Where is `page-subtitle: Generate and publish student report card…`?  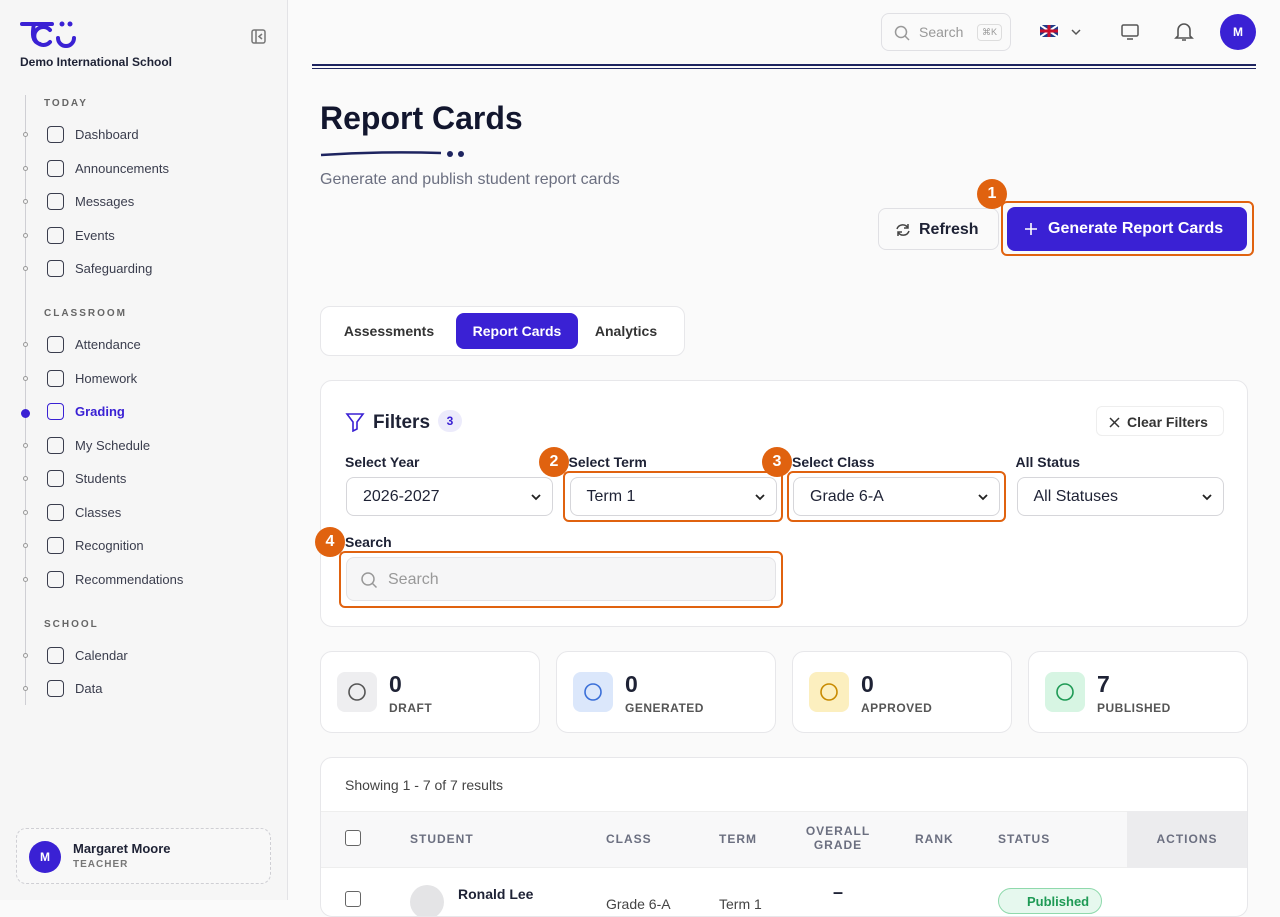 page-subtitle: Generate and publish student report card… is located at coordinates (470, 179).